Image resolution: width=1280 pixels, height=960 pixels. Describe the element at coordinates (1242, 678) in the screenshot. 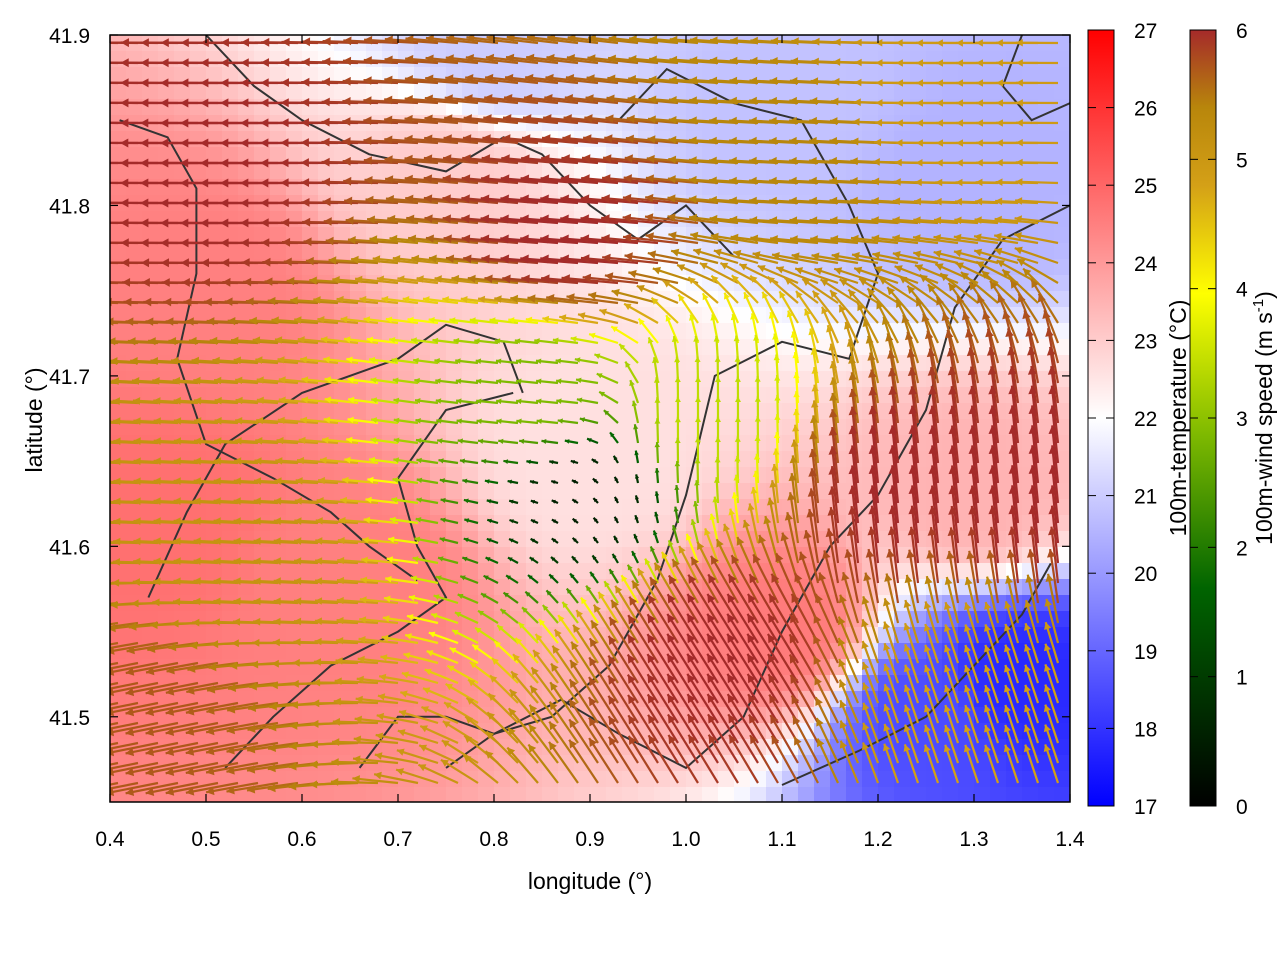

I see `wind-tick-label: 1` at that location.